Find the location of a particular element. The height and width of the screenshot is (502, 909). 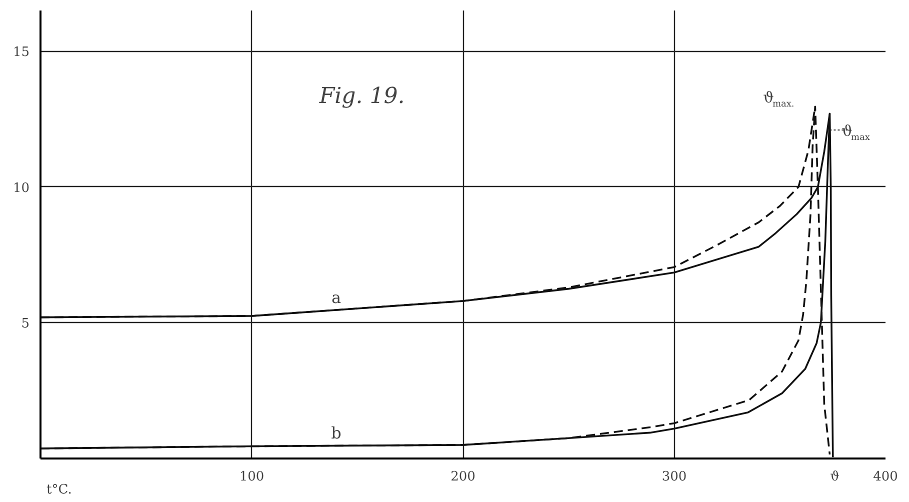

x-tick-label: 300 is located at coordinates (674, 477).